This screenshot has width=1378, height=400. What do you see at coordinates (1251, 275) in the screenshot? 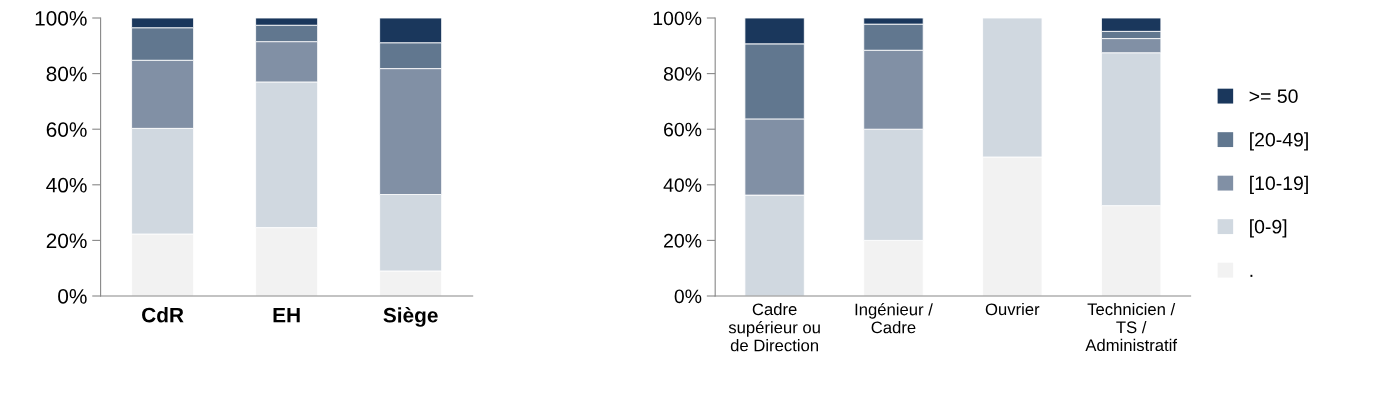
I see `legend-label: .` at bounding box center [1251, 275].